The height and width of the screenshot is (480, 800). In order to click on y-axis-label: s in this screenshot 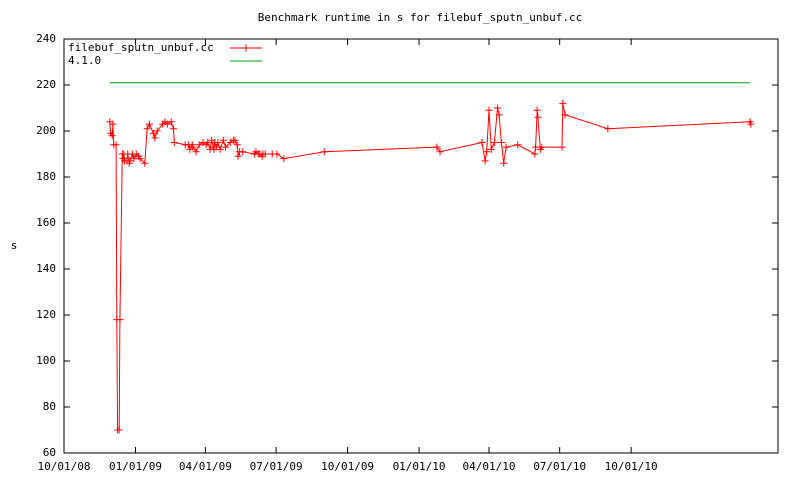, I will do `click(14, 245)`.